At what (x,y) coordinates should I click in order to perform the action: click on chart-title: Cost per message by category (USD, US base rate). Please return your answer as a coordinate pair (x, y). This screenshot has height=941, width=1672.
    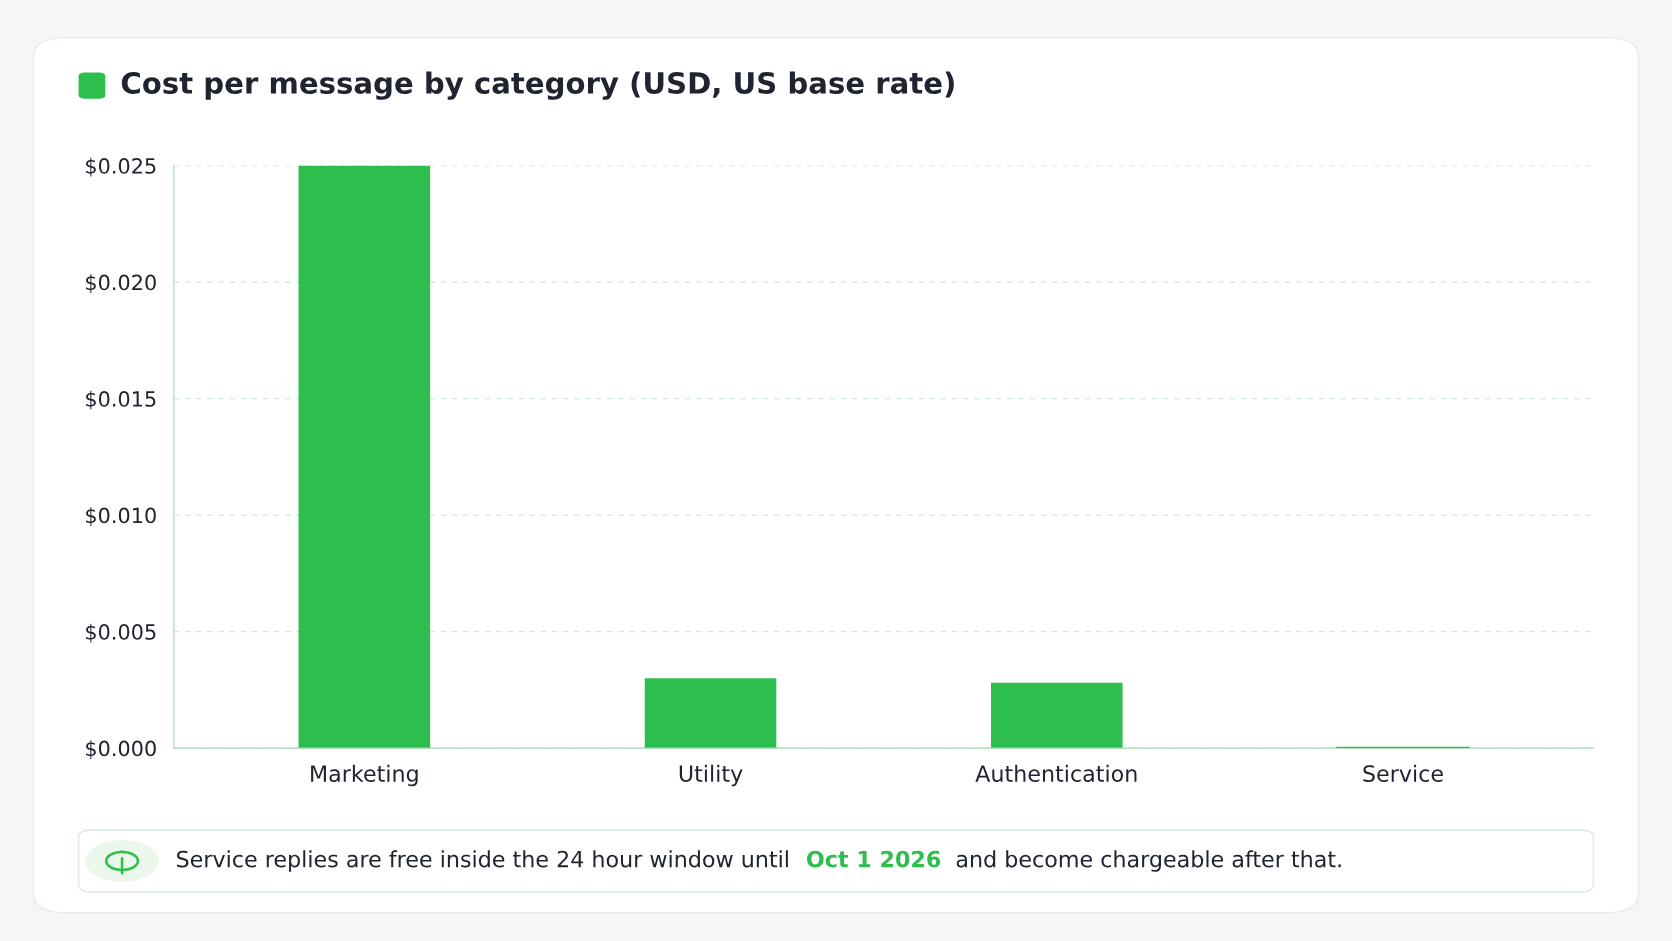
    Looking at the image, I should click on (537, 85).